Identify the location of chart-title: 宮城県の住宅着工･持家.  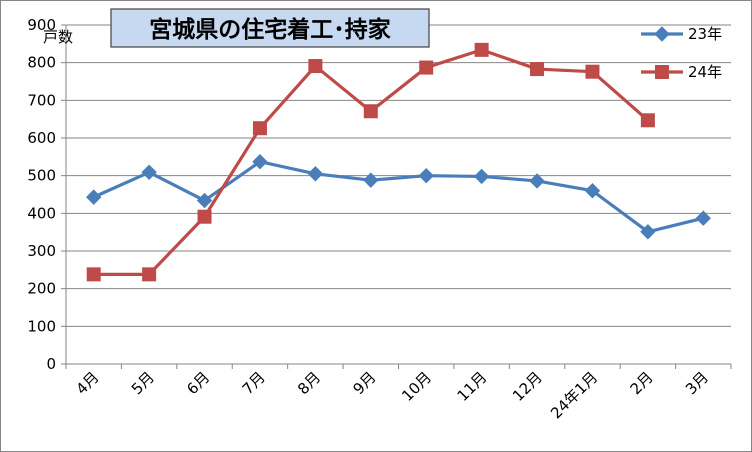
(270, 29).